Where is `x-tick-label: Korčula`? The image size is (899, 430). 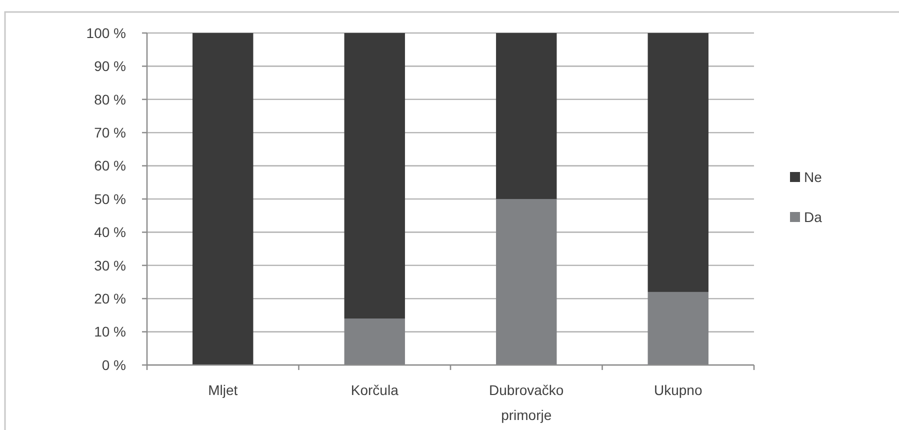
x-tick-label: Korčula is located at coordinates (374, 390).